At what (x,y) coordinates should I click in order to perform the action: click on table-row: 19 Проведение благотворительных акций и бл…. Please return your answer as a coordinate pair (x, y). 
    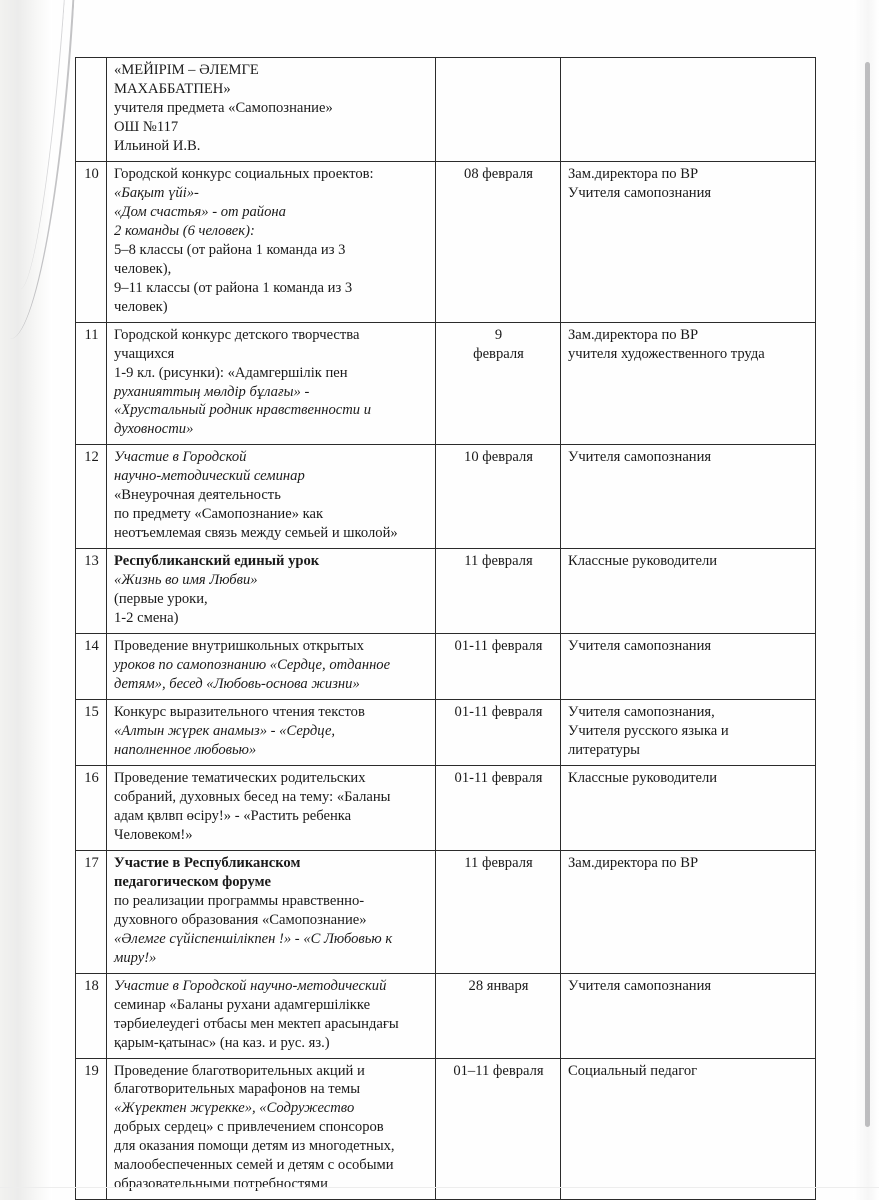
    Looking at the image, I should click on (445, 1128).